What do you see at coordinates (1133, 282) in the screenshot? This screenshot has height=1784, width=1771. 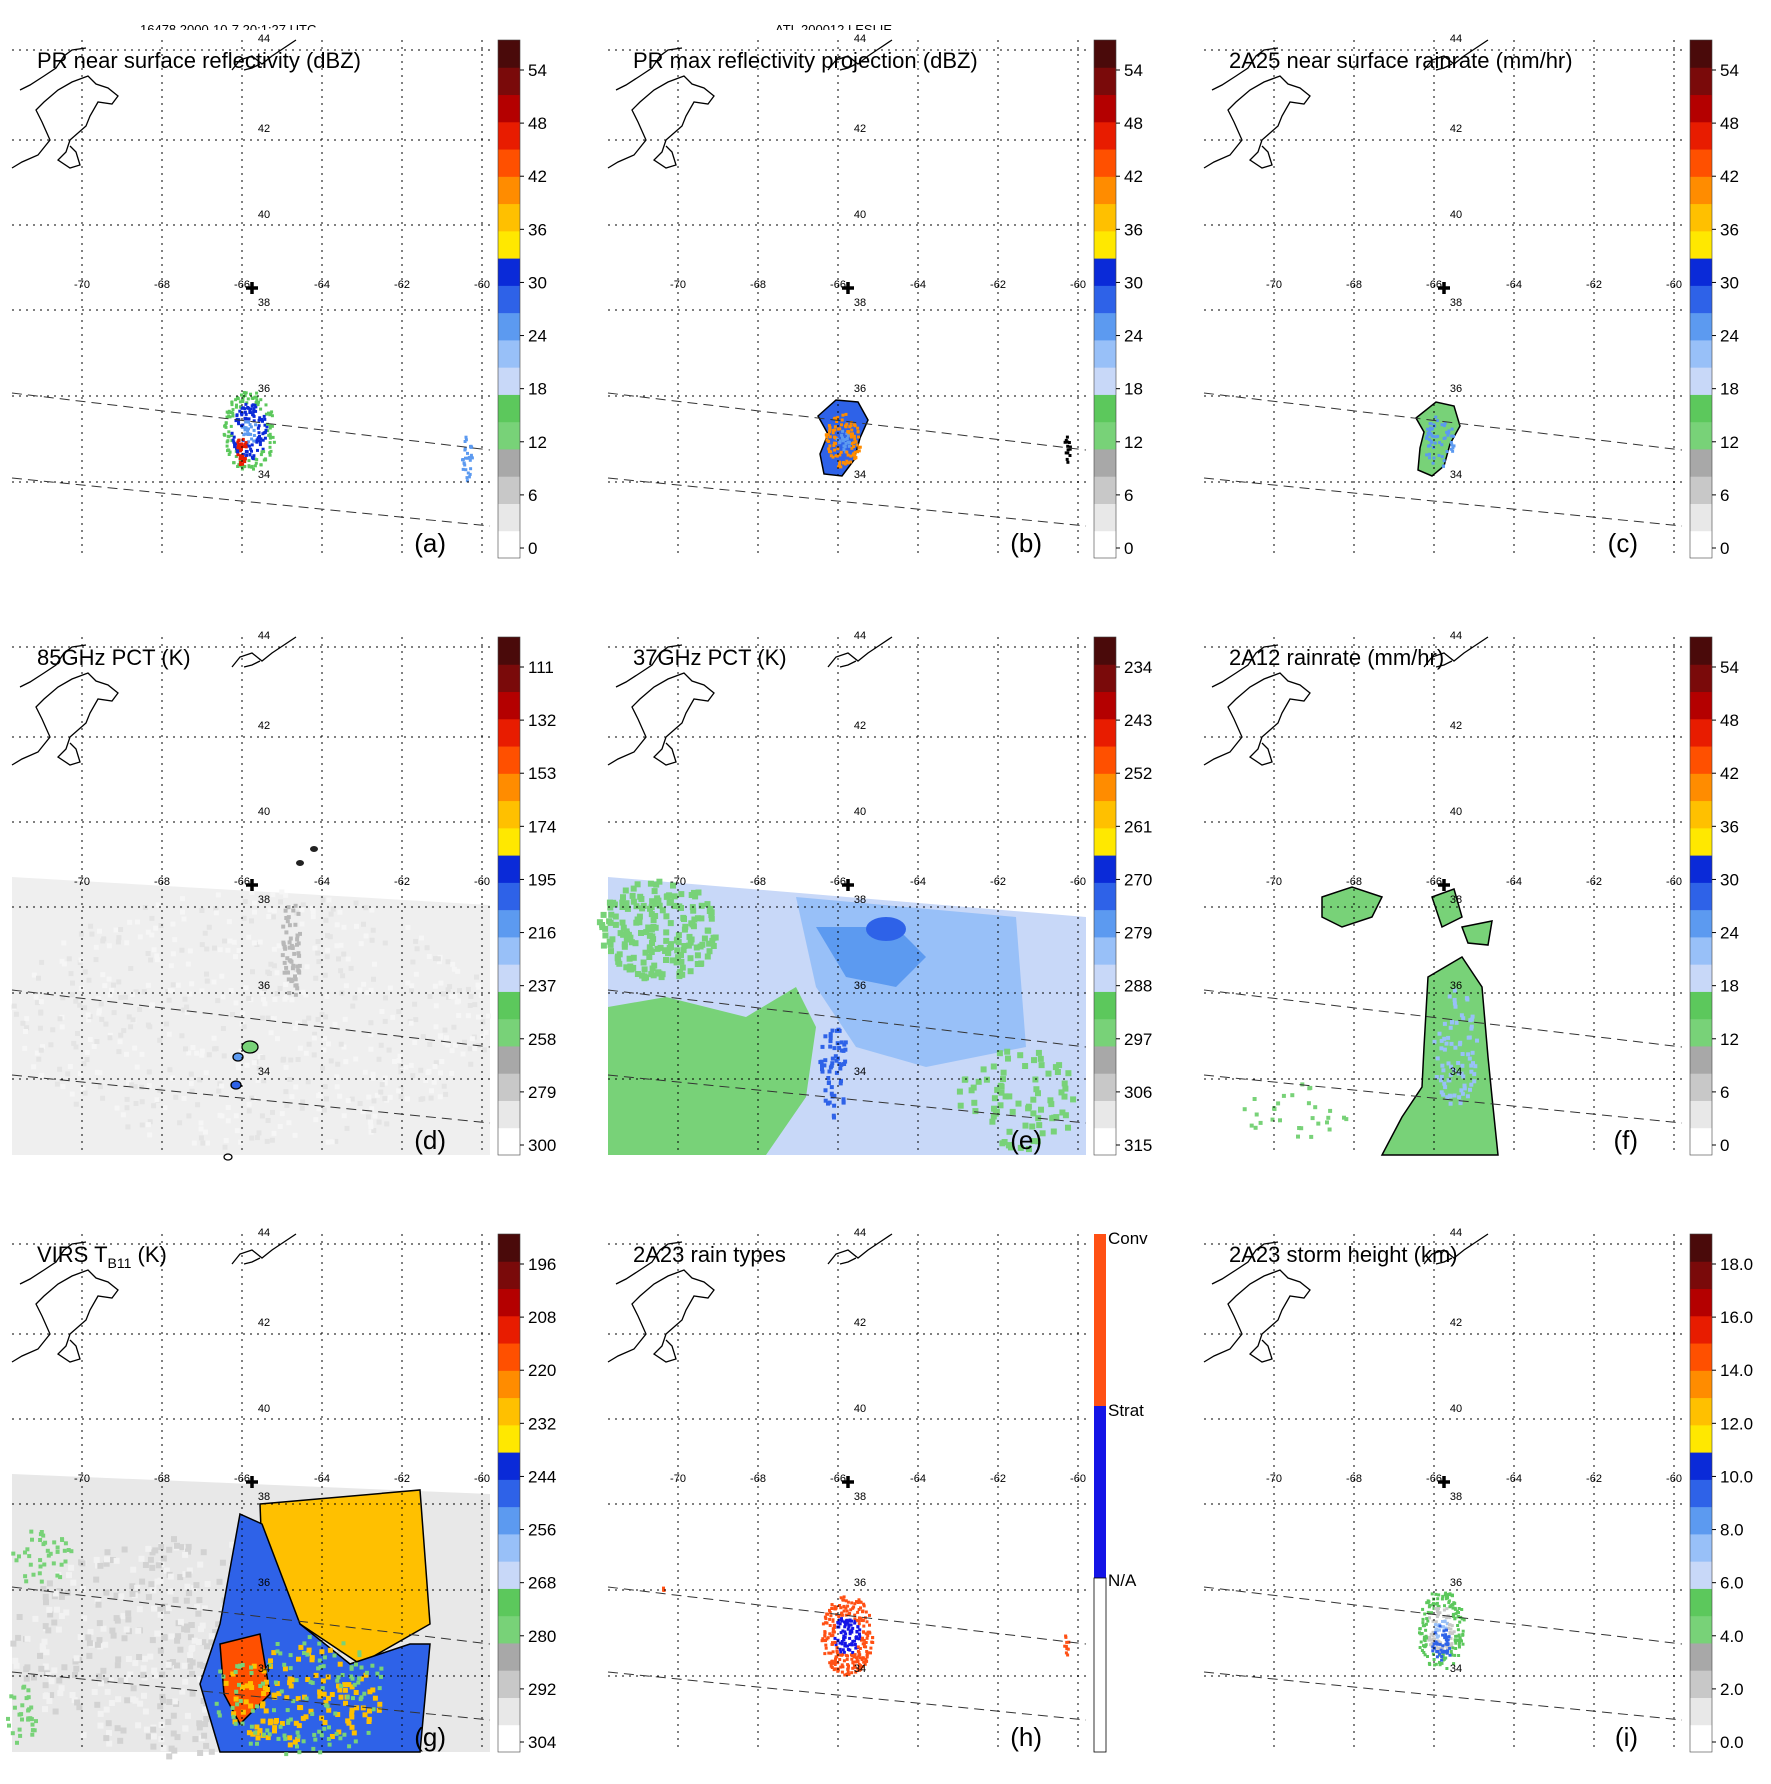 I see `colorbar-label-30: 30` at bounding box center [1133, 282].